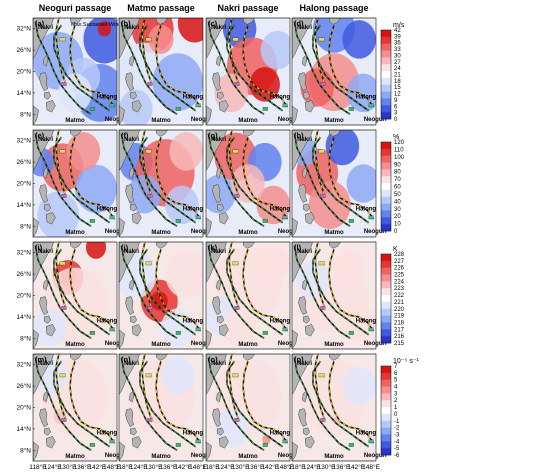 The height and width of the screenshot is (472, 550). I want to click on colorbar-tick-label: 33, so click(397, 50).